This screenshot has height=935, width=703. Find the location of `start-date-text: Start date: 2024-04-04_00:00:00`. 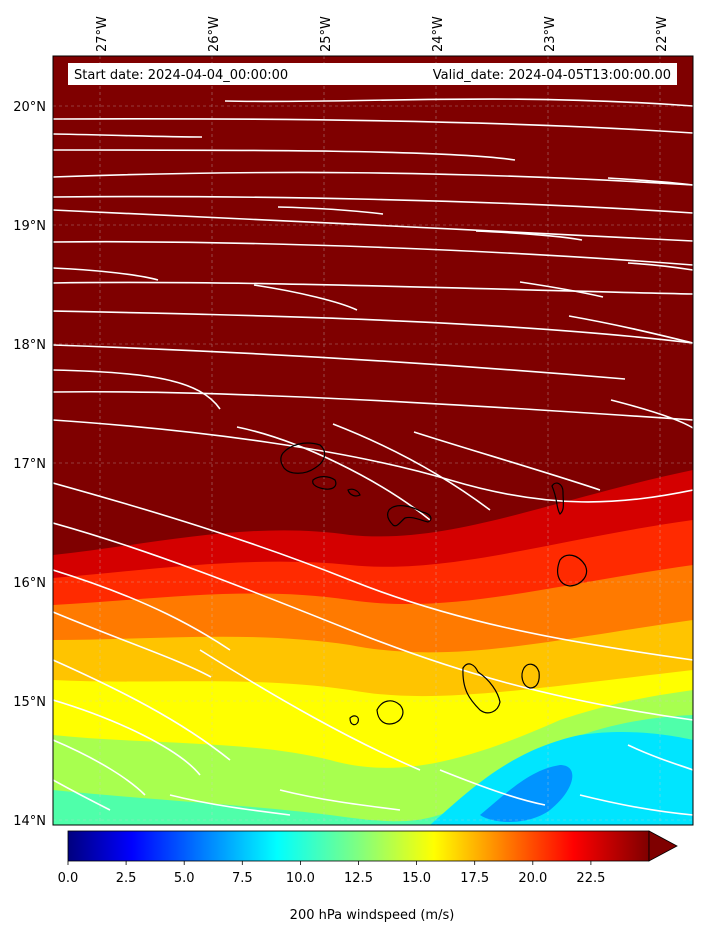

start-date-text: Start date: 2024-04-04_00:00:00 is located at coordinates (181, 75).